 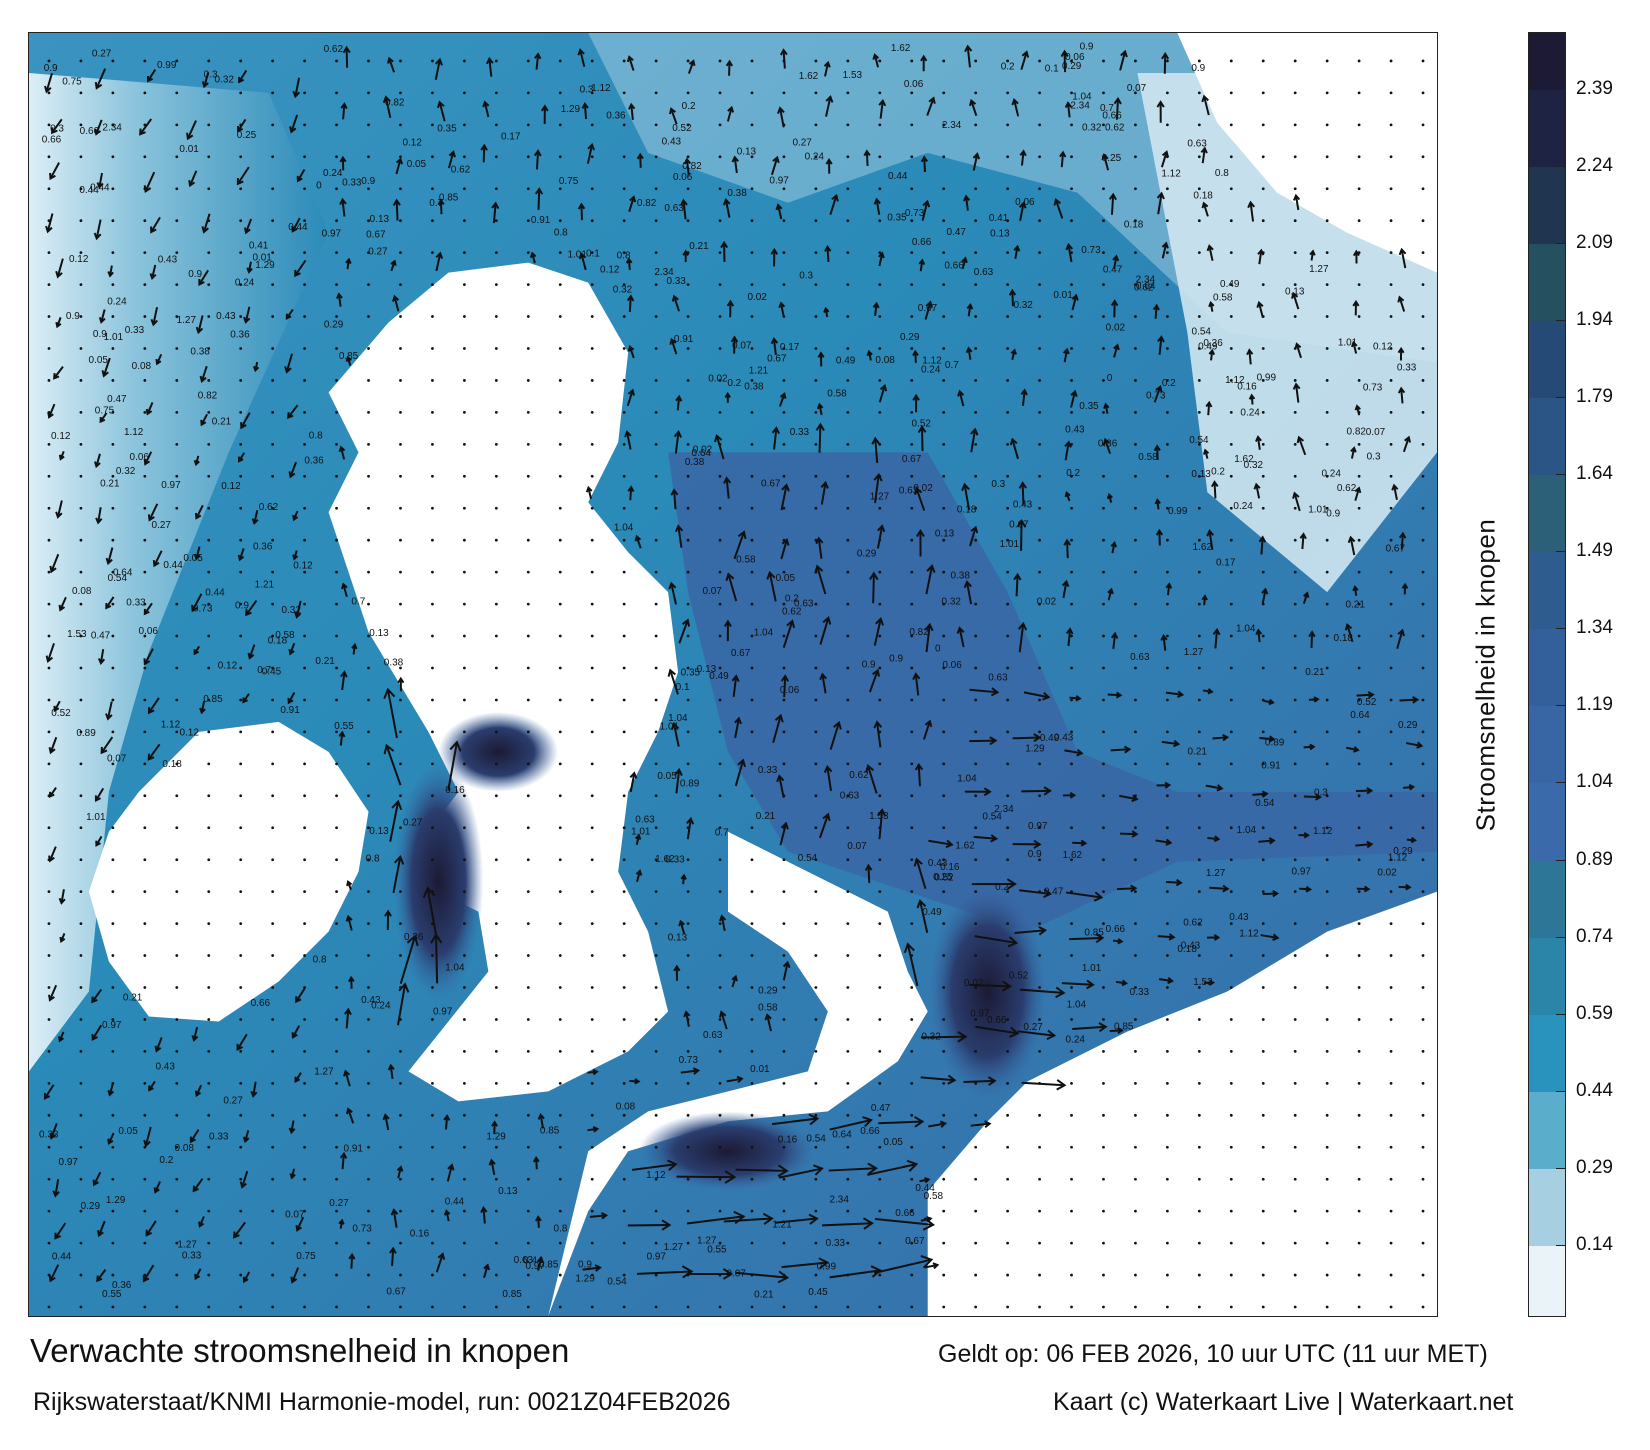 I want to click on current-value-label: 1.04, so click(x=1246, y=628).